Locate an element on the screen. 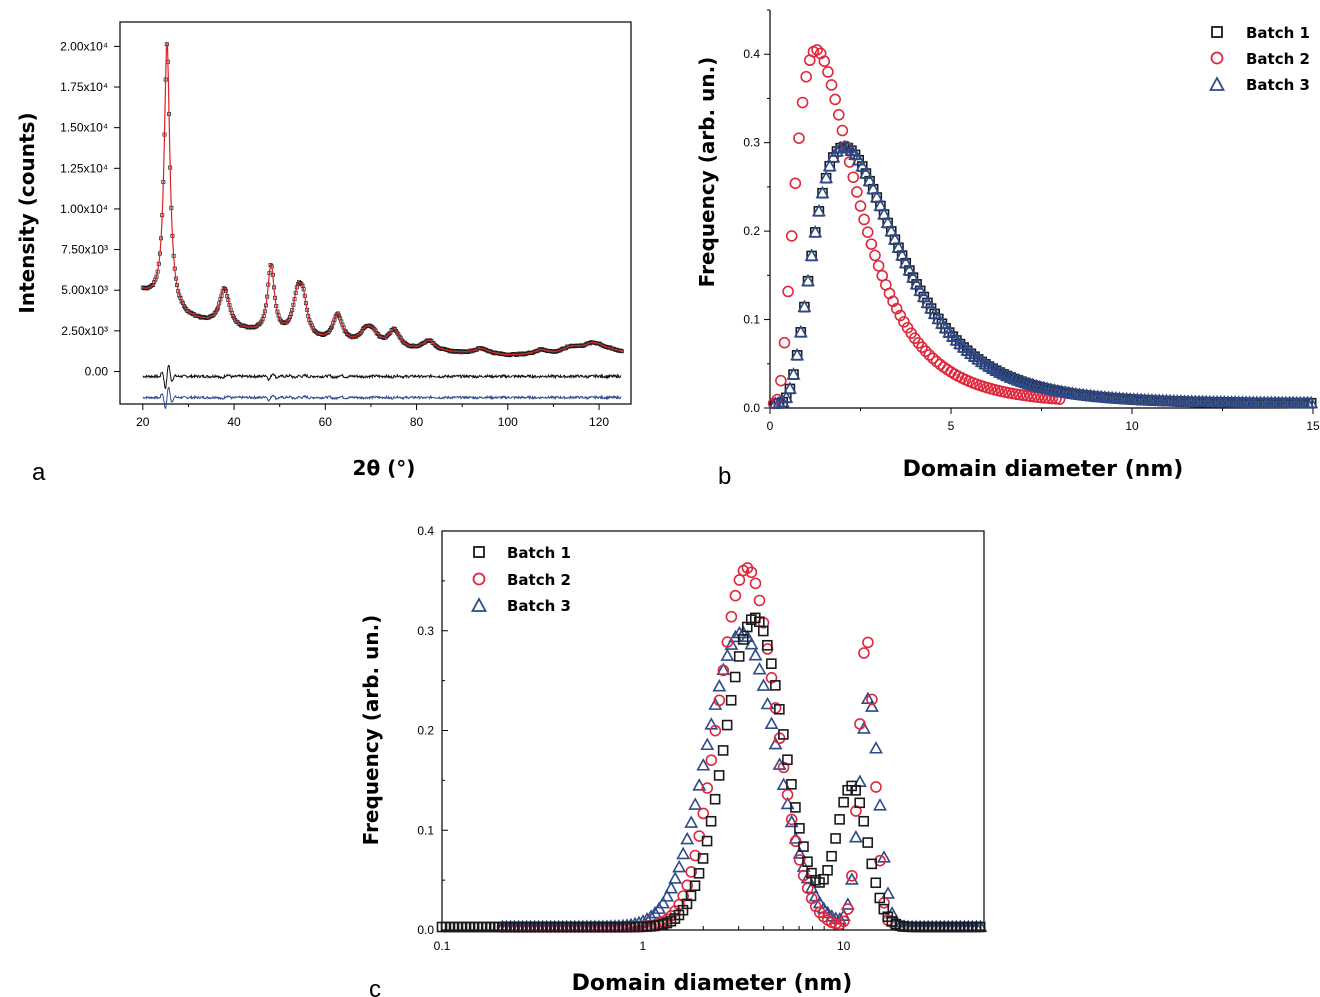 The height and width of the screenshot is (997, 1320). panel-a-x-tick-label: 60 is located at coordinates (326, 422).